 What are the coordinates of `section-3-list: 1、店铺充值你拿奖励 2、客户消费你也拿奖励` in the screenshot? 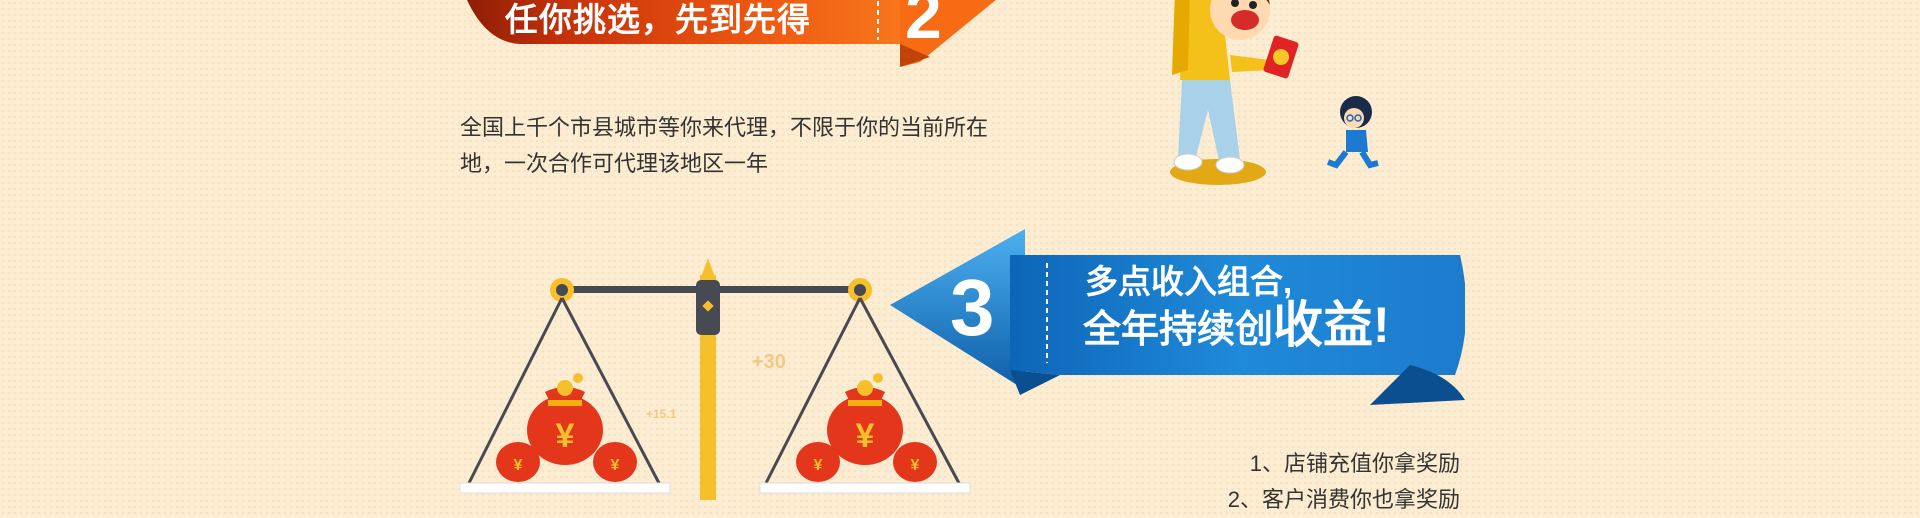 It's located at (1344, 482).